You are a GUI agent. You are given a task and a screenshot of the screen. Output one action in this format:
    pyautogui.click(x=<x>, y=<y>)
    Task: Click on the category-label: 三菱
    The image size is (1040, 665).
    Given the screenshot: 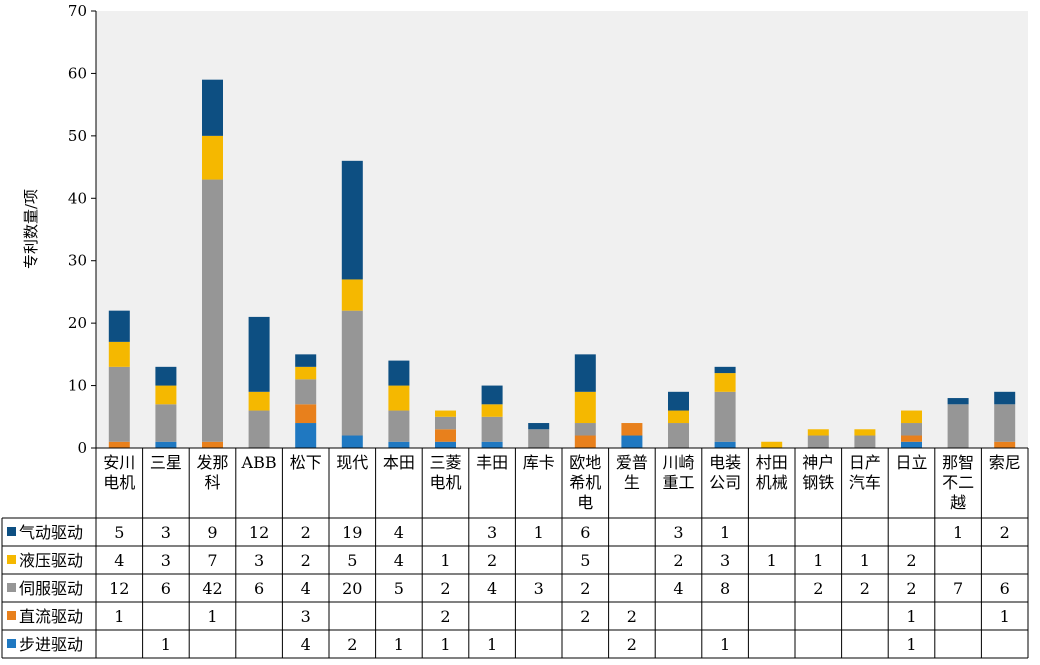 What is the action you would take?
    pyautogui.click(x=445, y=462)
    